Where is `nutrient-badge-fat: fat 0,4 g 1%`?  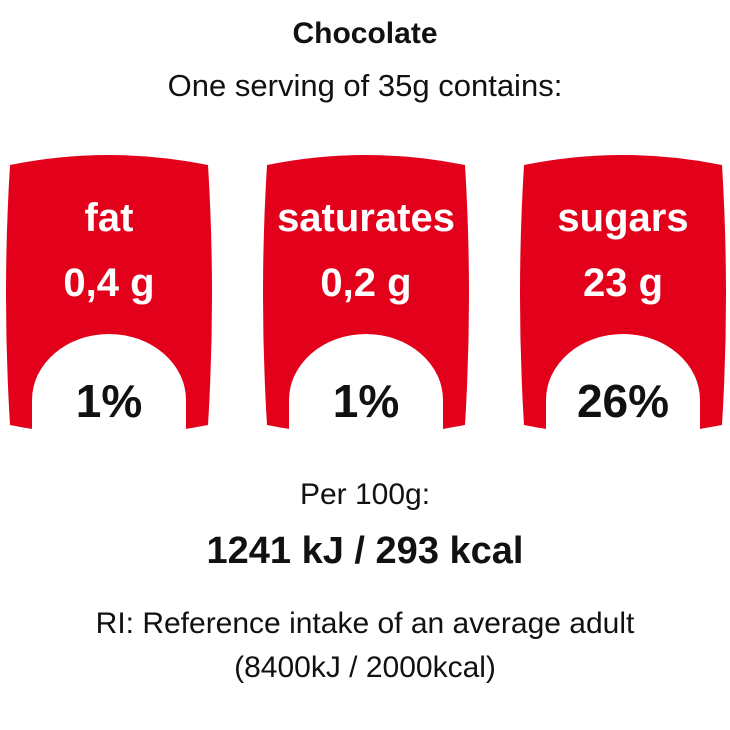 nutrient-badge-fat: fat 0,4 g 1% is located at coordinates (109, 295).